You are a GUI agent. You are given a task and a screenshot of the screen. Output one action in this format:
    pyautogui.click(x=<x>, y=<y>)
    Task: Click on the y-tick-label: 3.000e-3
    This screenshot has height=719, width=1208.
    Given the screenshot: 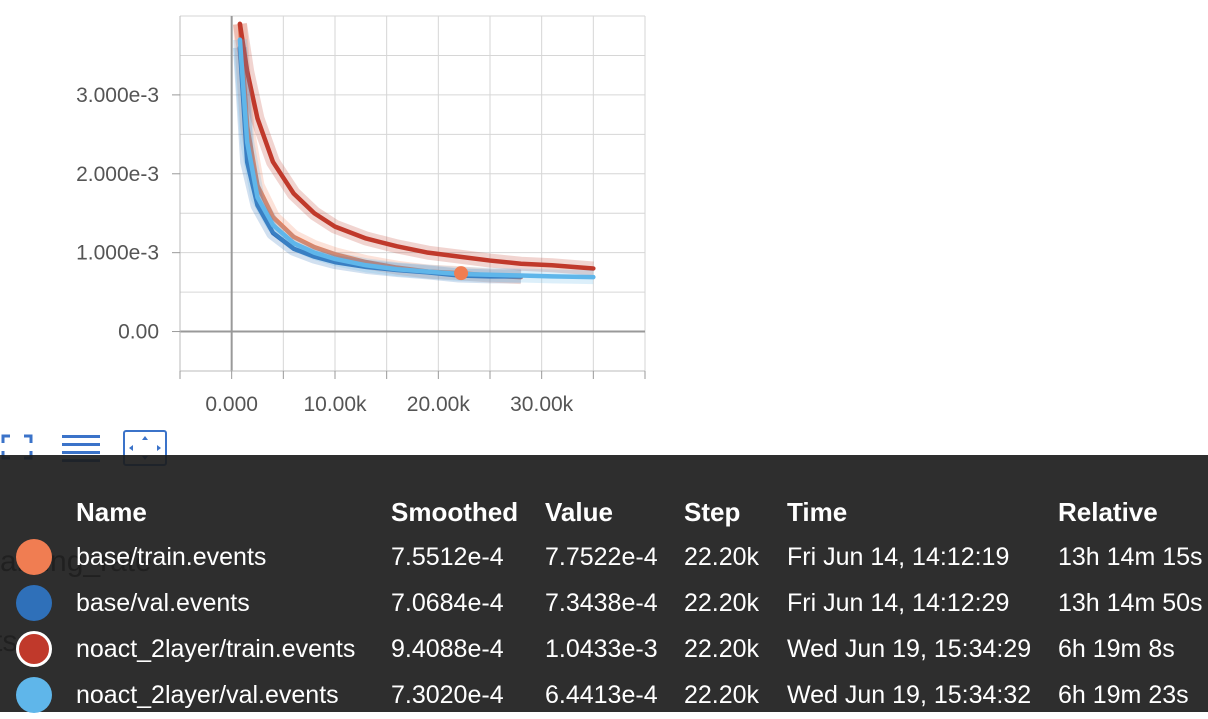 What is the action you would take?
    pyautogui.click(x=117, y=95)
    